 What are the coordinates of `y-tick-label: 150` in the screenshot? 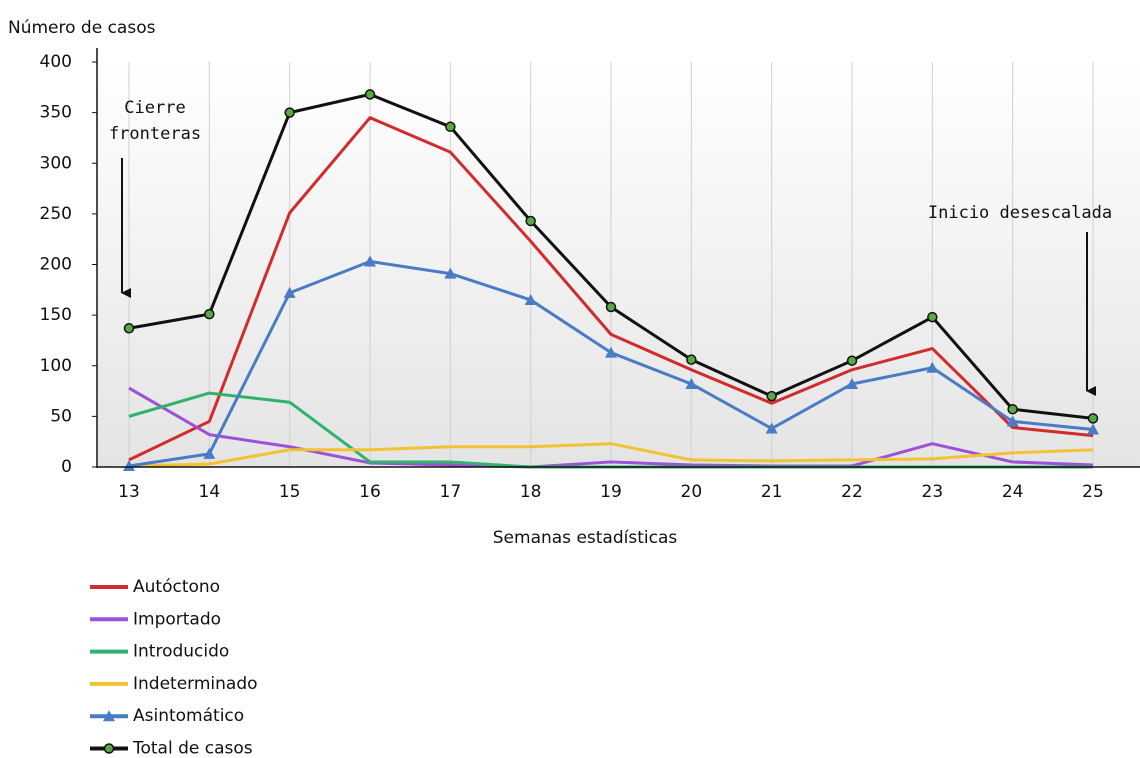 It's located at (56, 315).